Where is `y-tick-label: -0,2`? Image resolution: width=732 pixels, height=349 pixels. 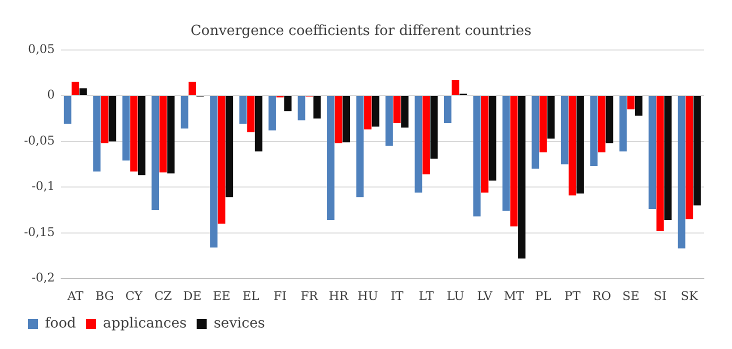 y-tick-label: -0,2 is located at coordinates (43, 277).